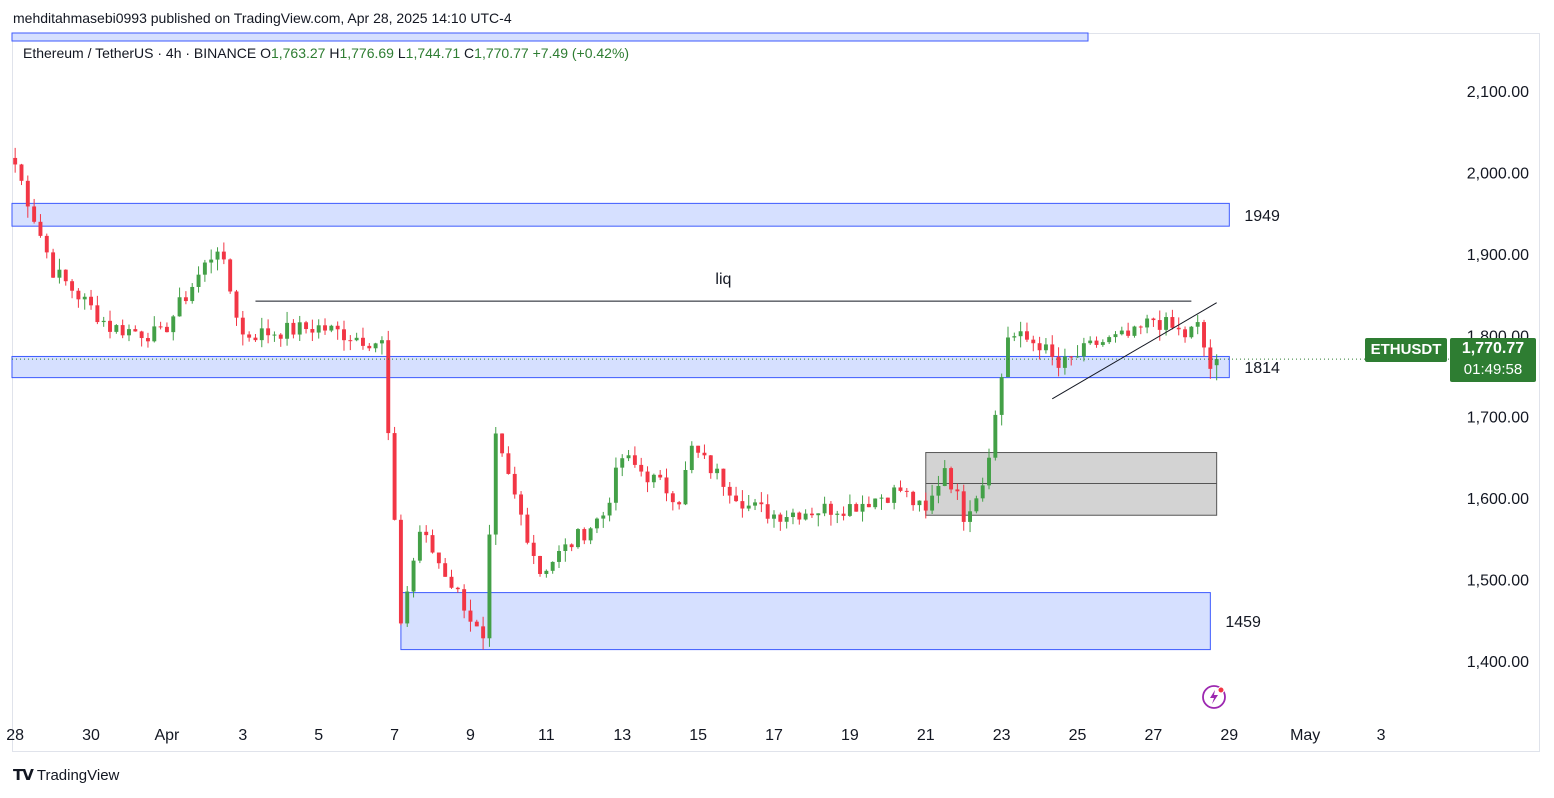 The width and height of the screenshot is (1554, 798). What do you see at coordinates (723, 279) in the screenshot?
I see `liquidity-label: liq` at bounding box center [723, 279].